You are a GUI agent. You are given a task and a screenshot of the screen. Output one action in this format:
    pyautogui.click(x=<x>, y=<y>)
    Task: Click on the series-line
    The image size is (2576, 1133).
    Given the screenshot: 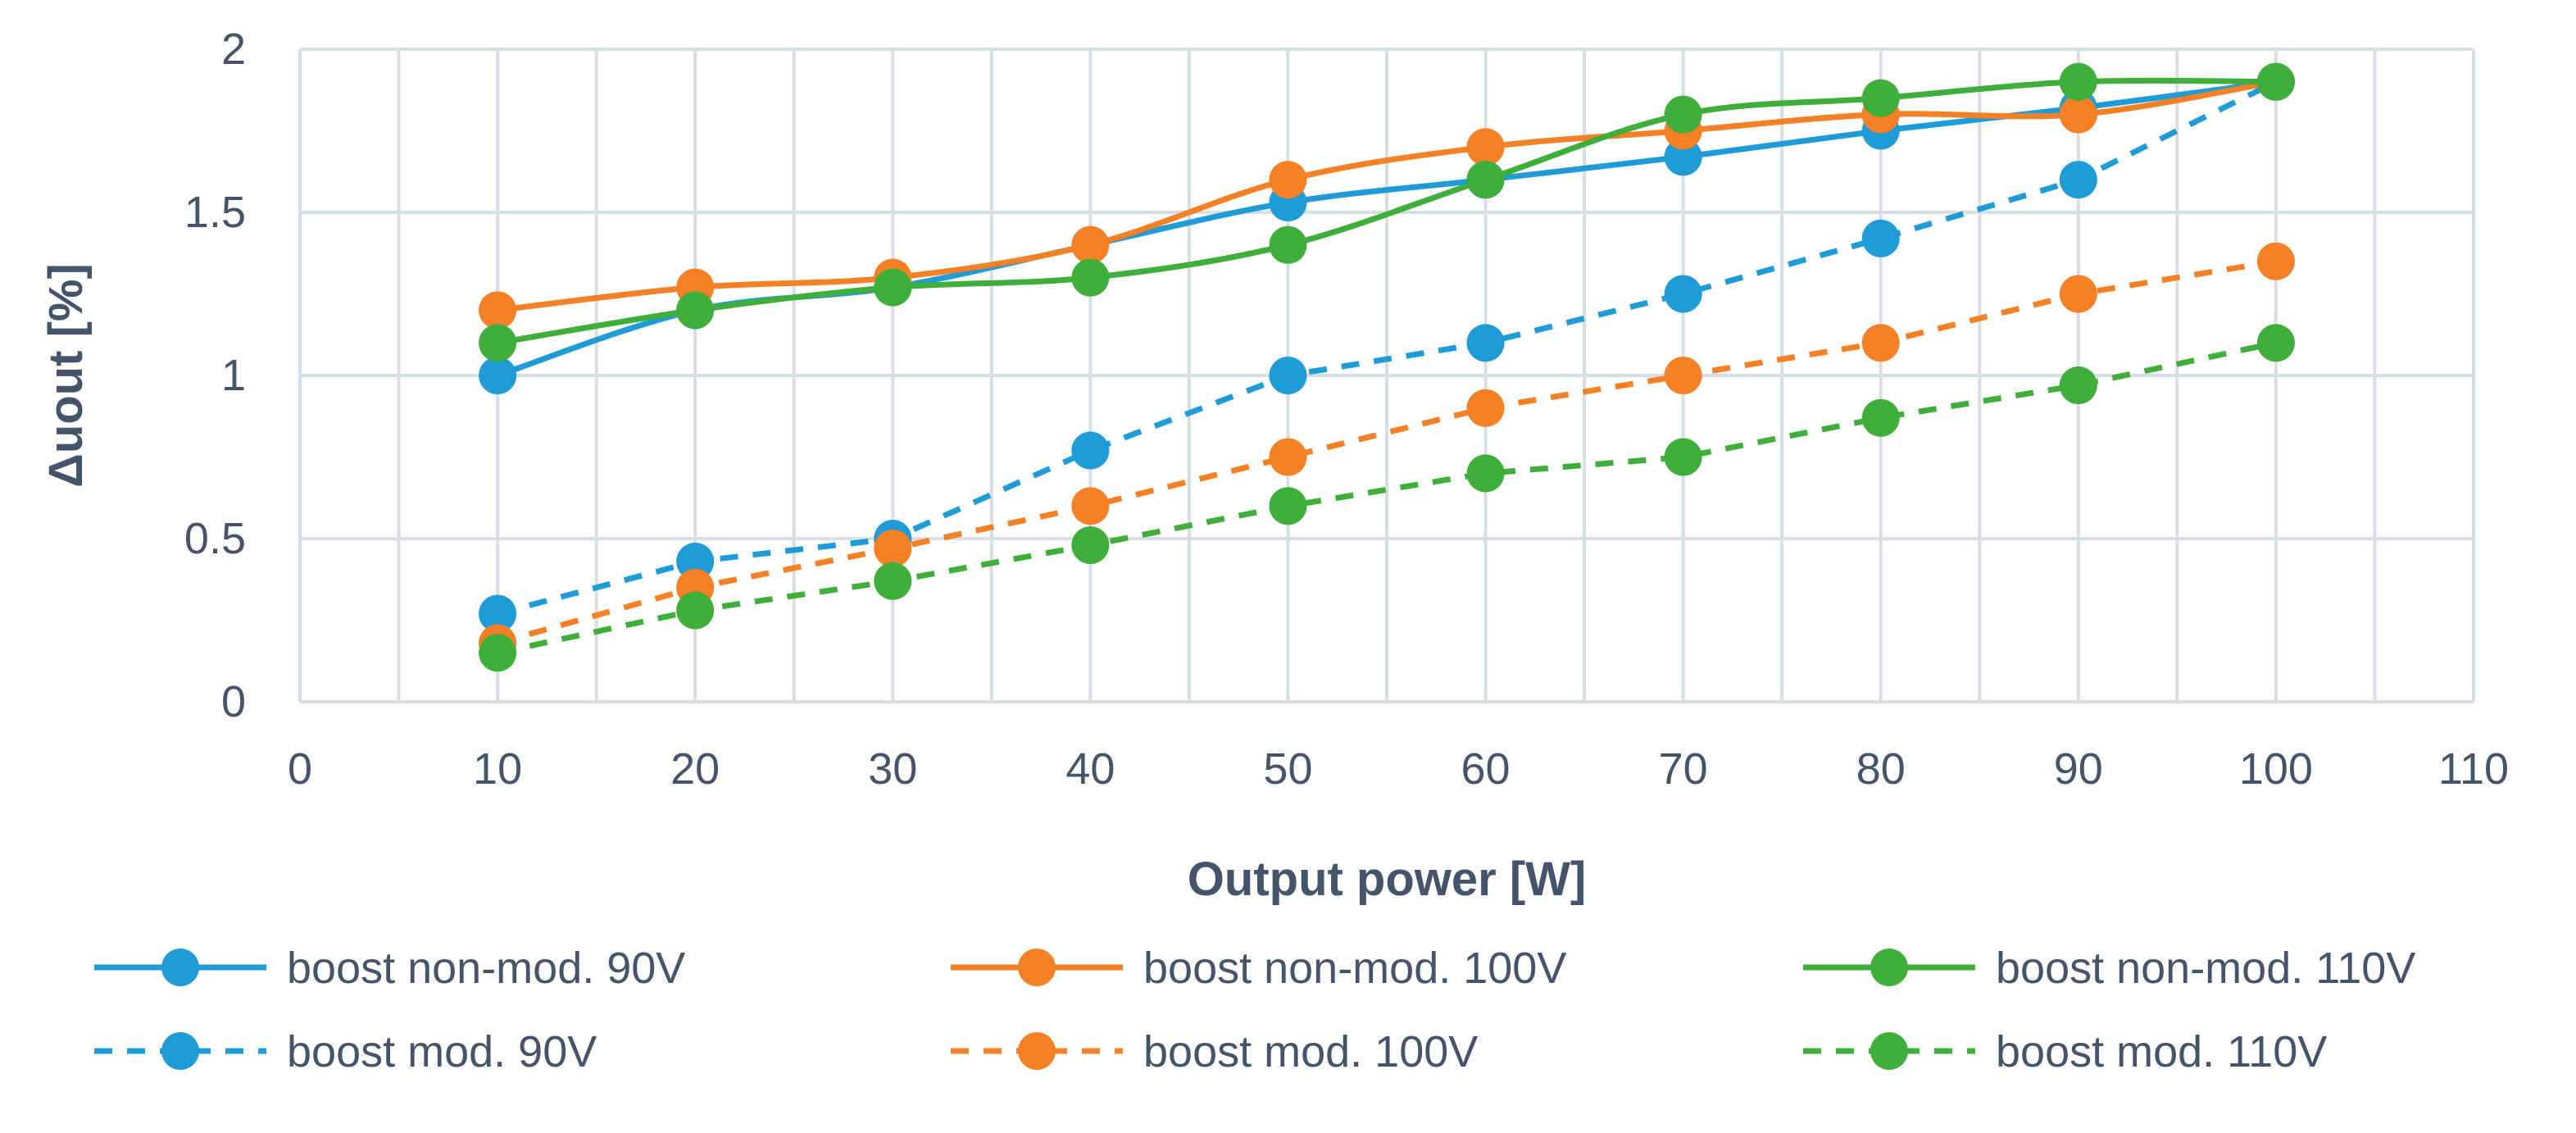 What is the action you would take?
    pyautogui.click(x=1387, y=196)
    